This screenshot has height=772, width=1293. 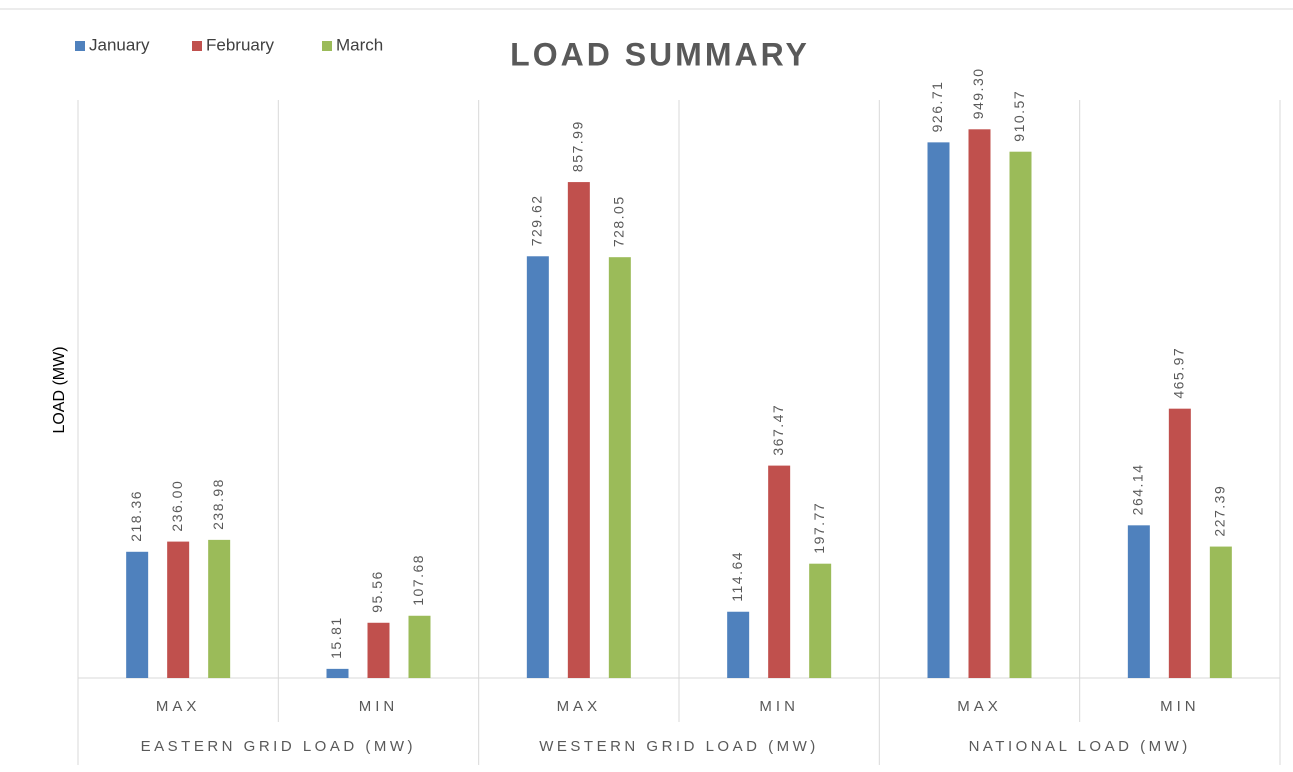 What do you see at coordinates (1019, 116) in the screenshot?
I see `data-label: 910.57` at bounding box center [1019, 116].